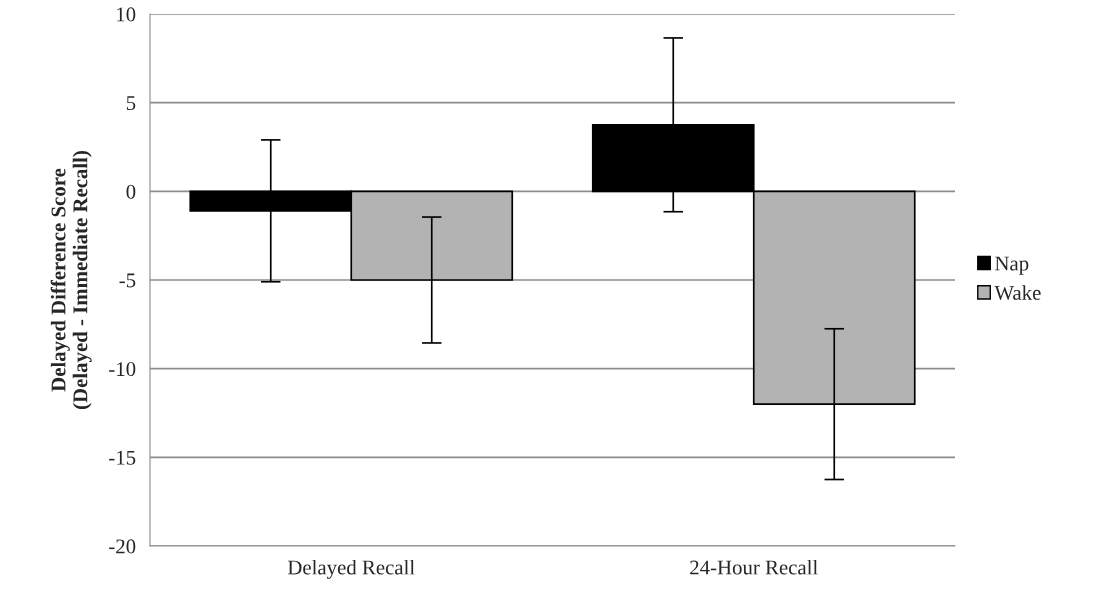 The height and width of the screenshot is (600, 1093). Describe the element at coordinates (127, 280) in the screenshot. I see `y-tick-label: -5` at that location.